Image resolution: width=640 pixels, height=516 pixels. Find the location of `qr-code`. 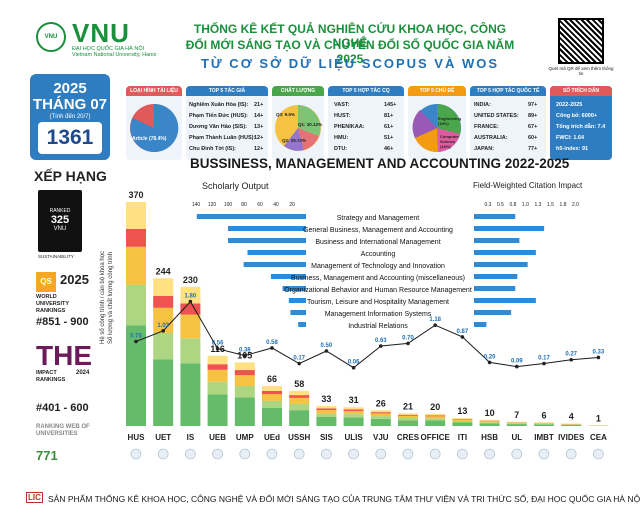

qr-code is located at coordinates (581, 41).